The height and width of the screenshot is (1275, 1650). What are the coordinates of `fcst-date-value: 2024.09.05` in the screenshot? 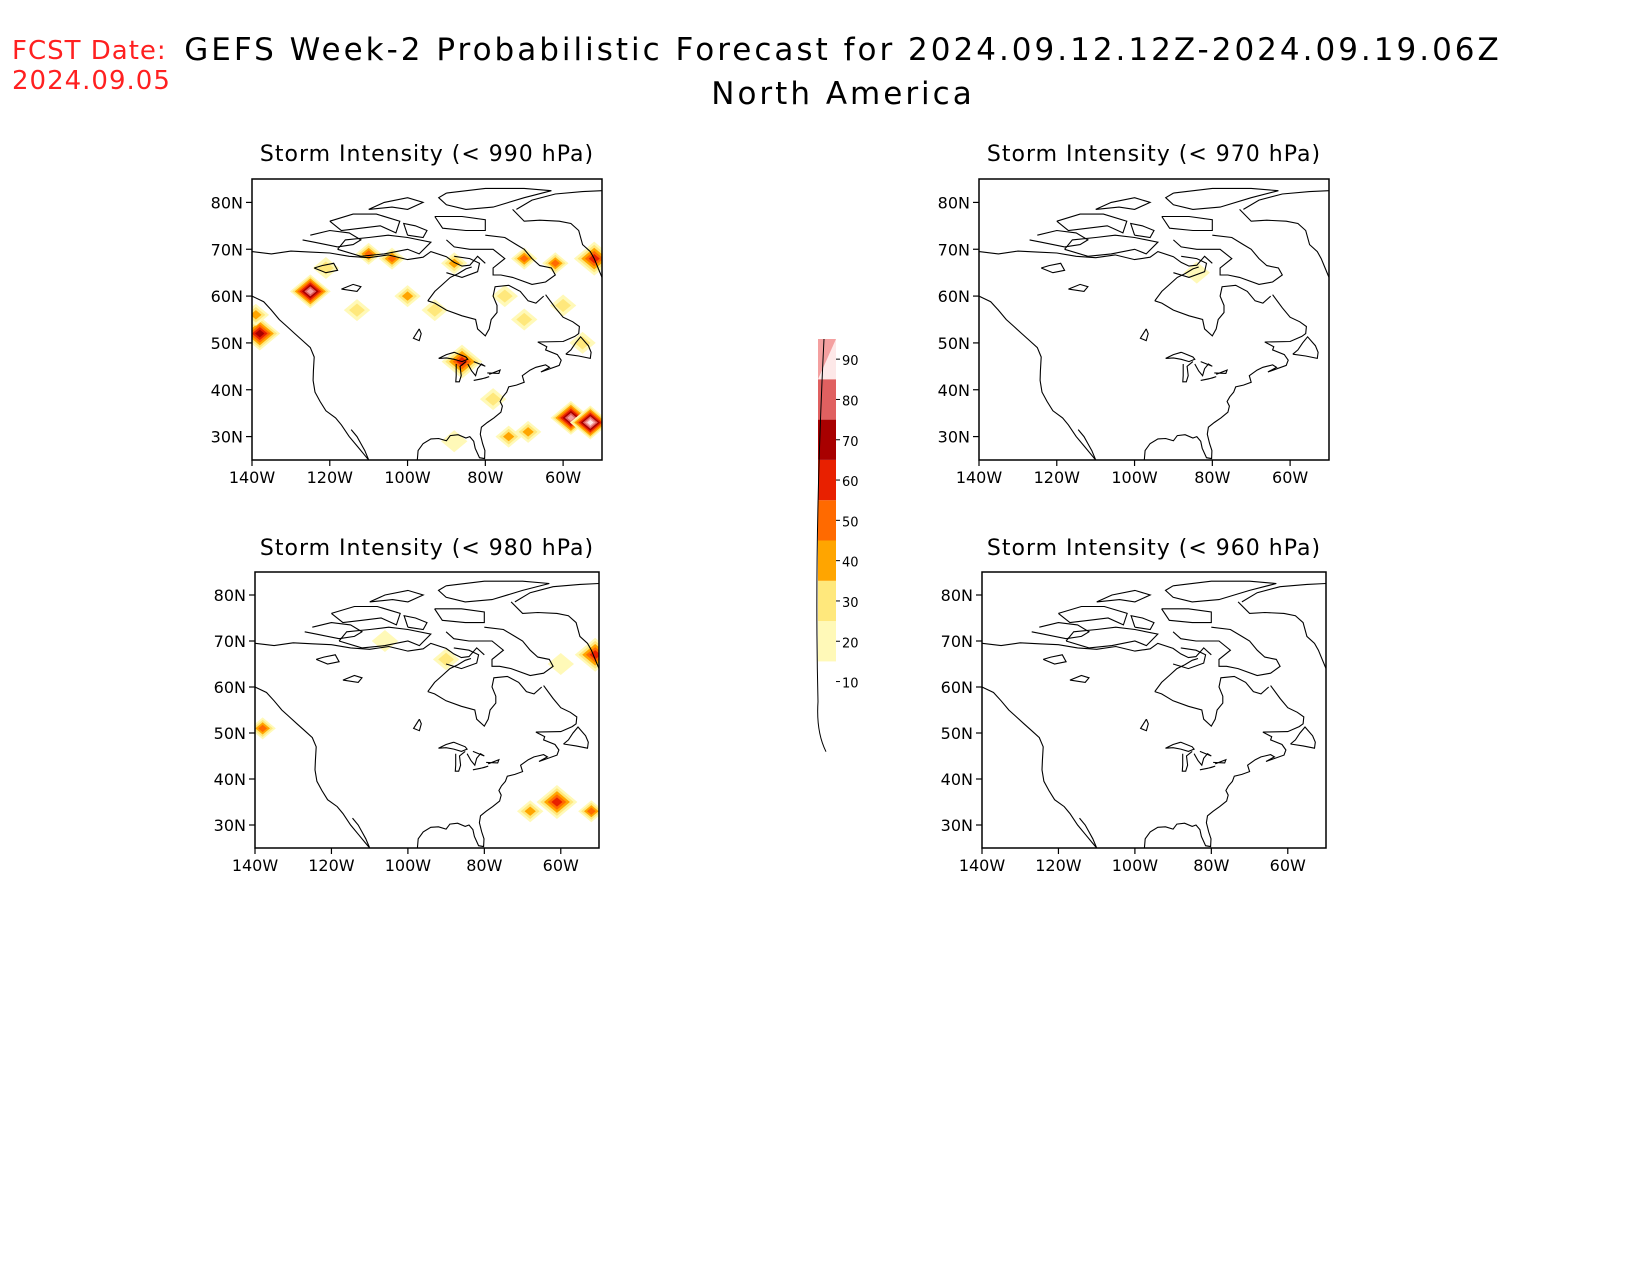 It's located at (91, 81).